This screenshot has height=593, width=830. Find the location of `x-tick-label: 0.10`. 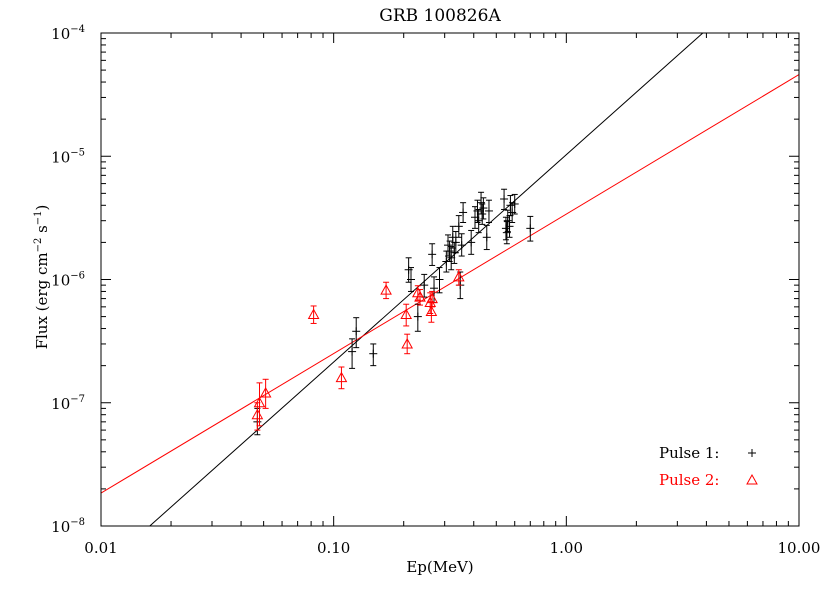

x-tick-label: 0.10 is located at coordinates (333, 548).